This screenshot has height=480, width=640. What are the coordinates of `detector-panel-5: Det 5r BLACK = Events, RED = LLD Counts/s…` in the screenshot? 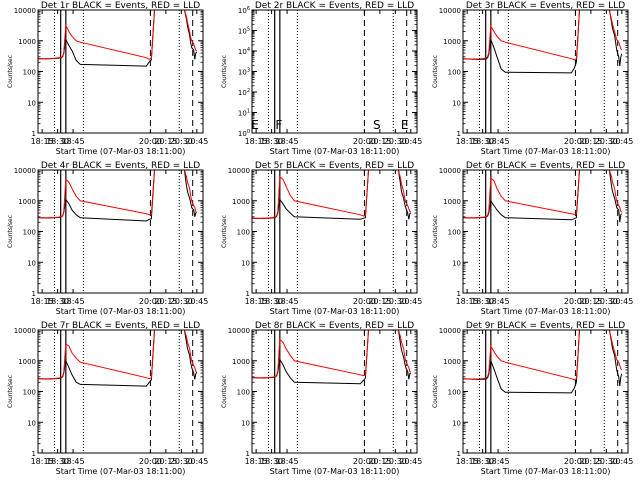 It's located at (321, 238).